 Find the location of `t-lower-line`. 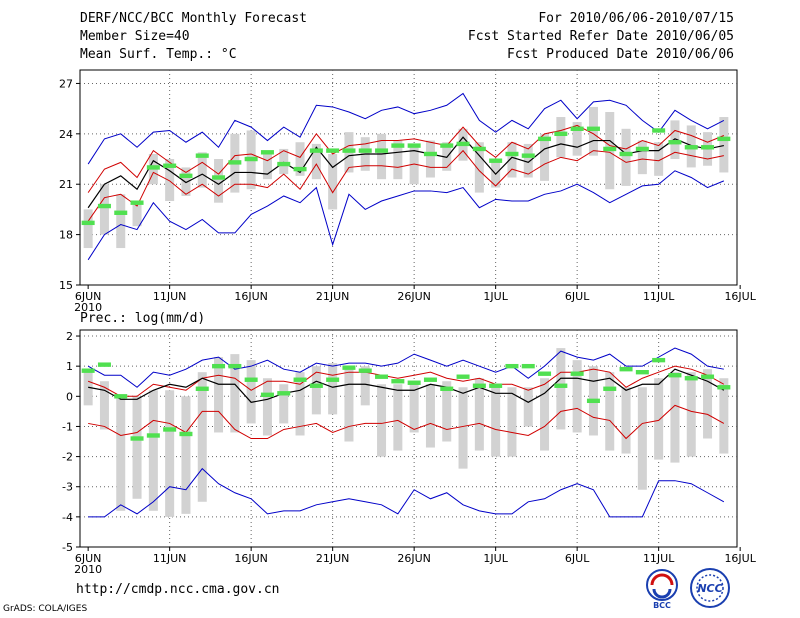

t-lower-line is located at coordinates (405, 185).